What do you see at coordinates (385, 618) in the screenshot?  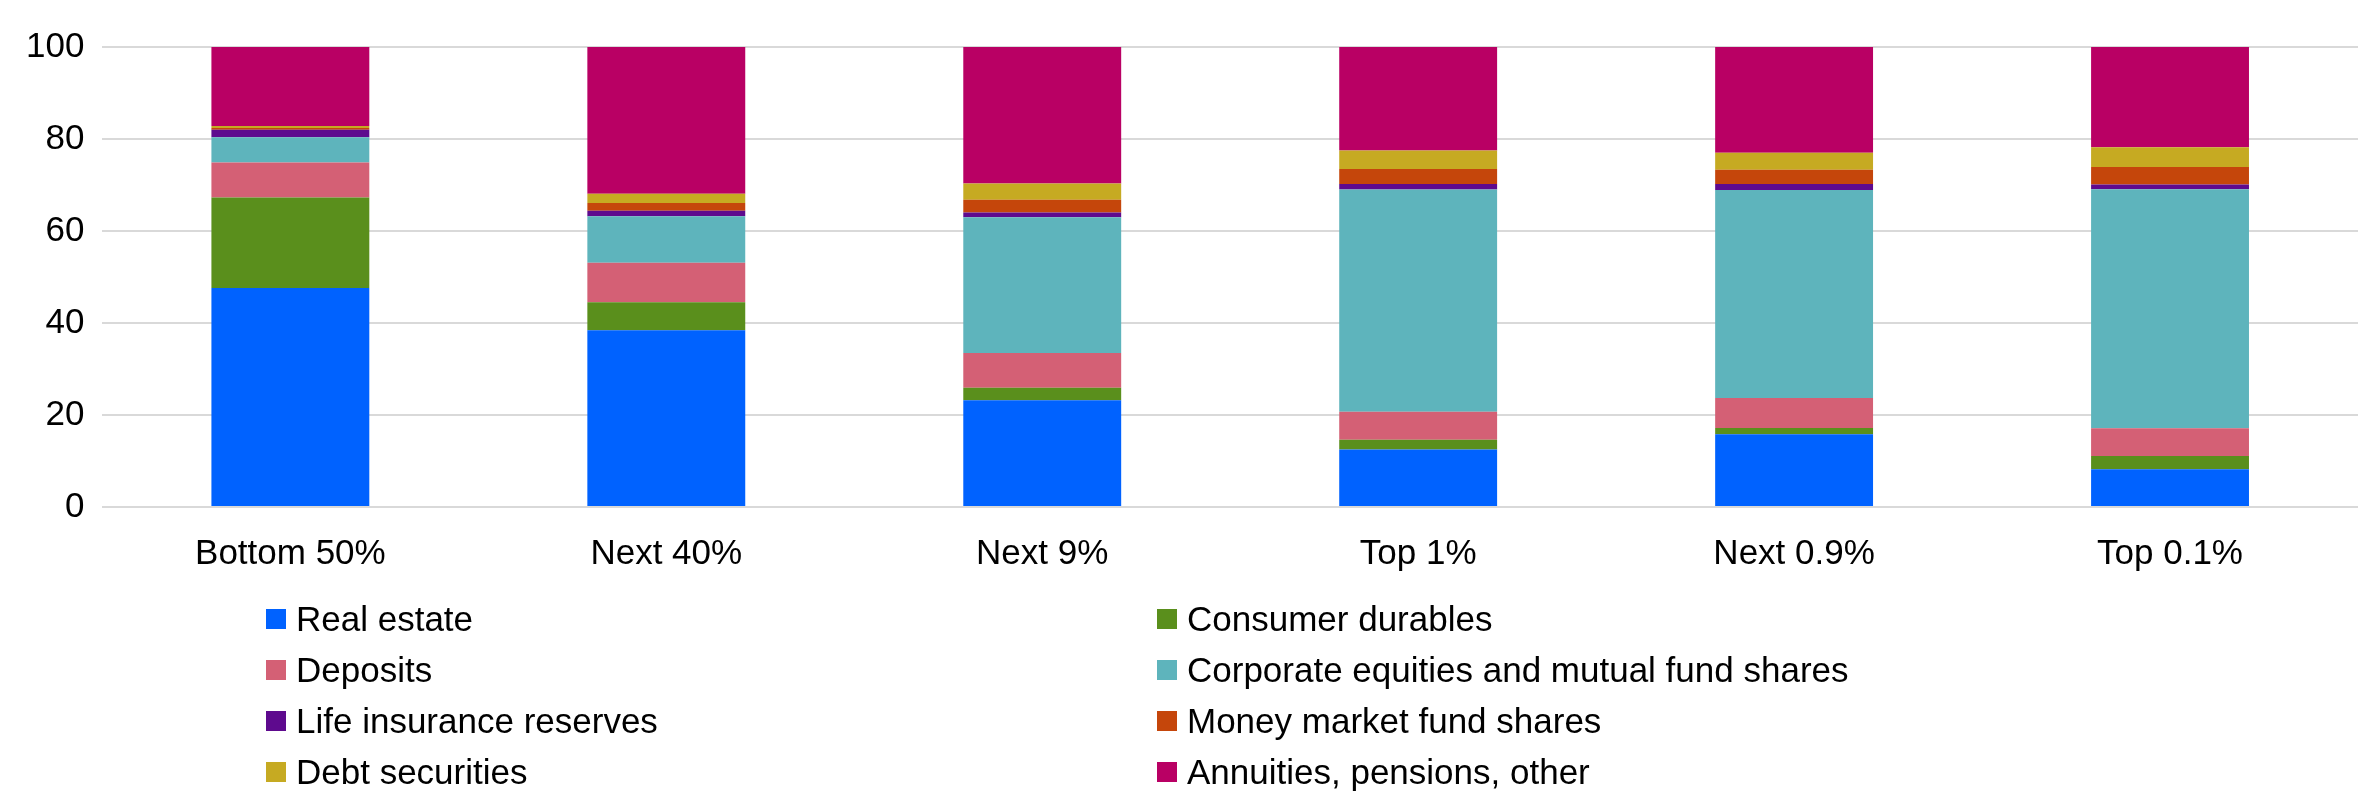 I see `legend-label: Real estate` at bounding box center [385, 618].